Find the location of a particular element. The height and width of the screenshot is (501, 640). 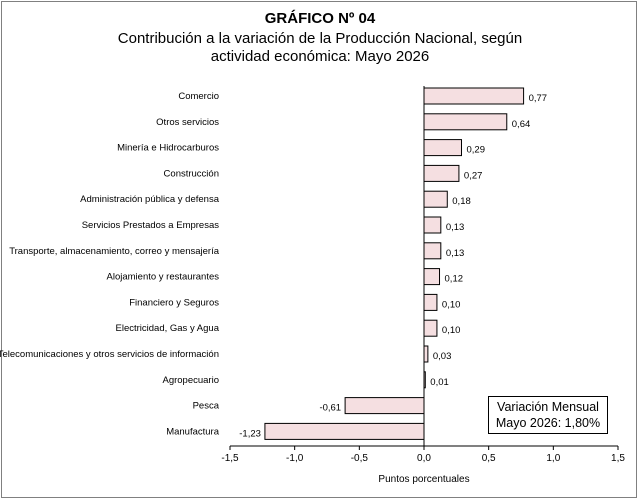

value-label: 0,27 is located at coordinates (473, 175).